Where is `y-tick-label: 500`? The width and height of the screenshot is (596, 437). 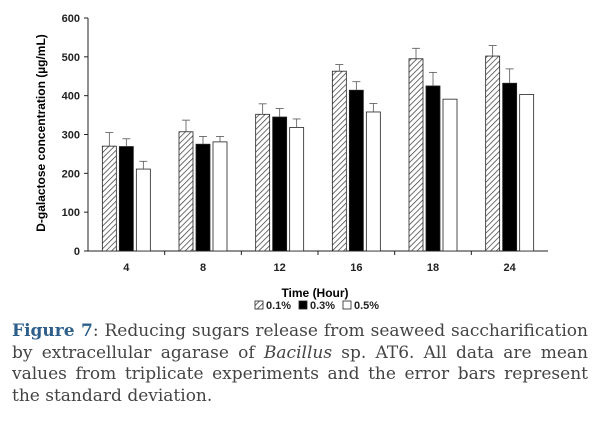
y-tick-label: 500 is located at coordinates (71, 58).